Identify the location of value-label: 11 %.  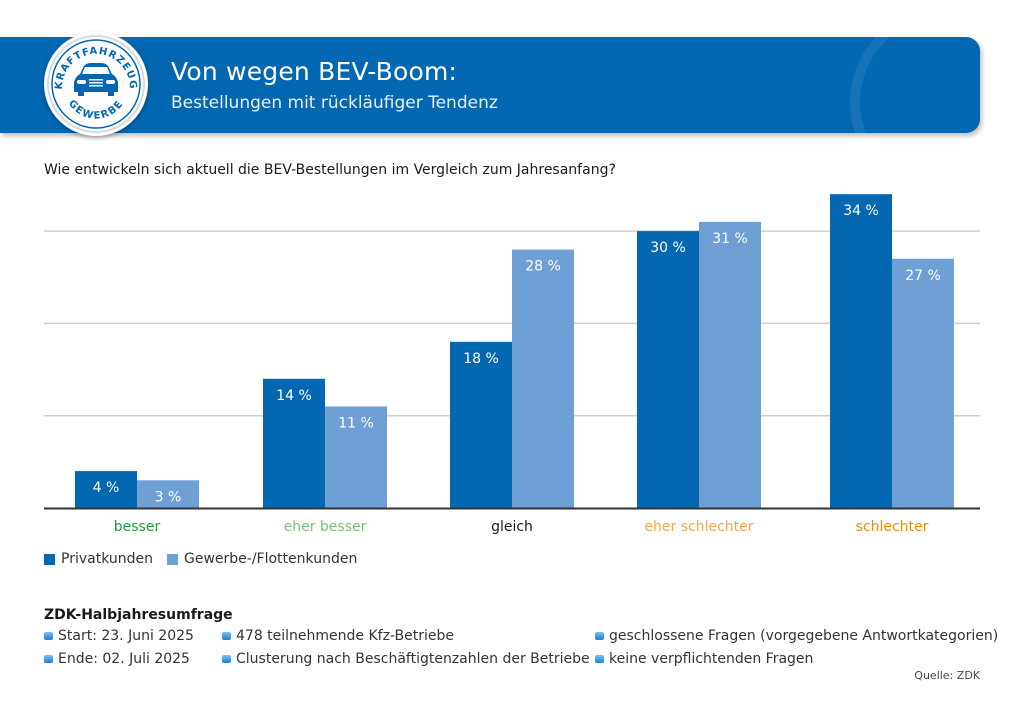
(356, 423).